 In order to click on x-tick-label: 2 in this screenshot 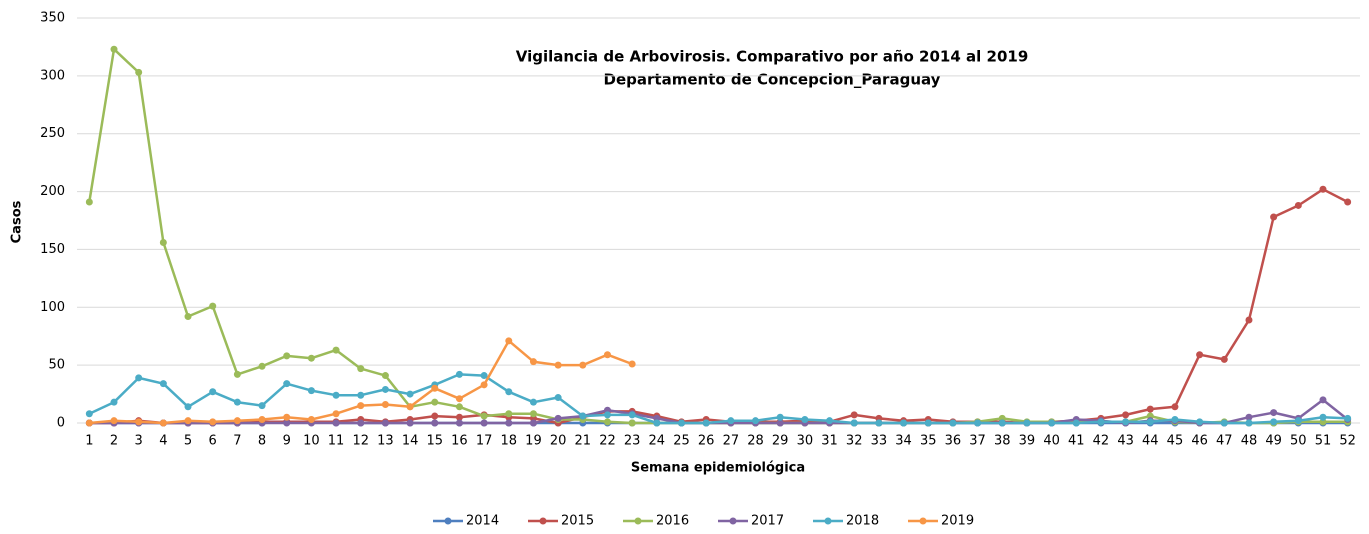, I will do `click(114, 441)`.